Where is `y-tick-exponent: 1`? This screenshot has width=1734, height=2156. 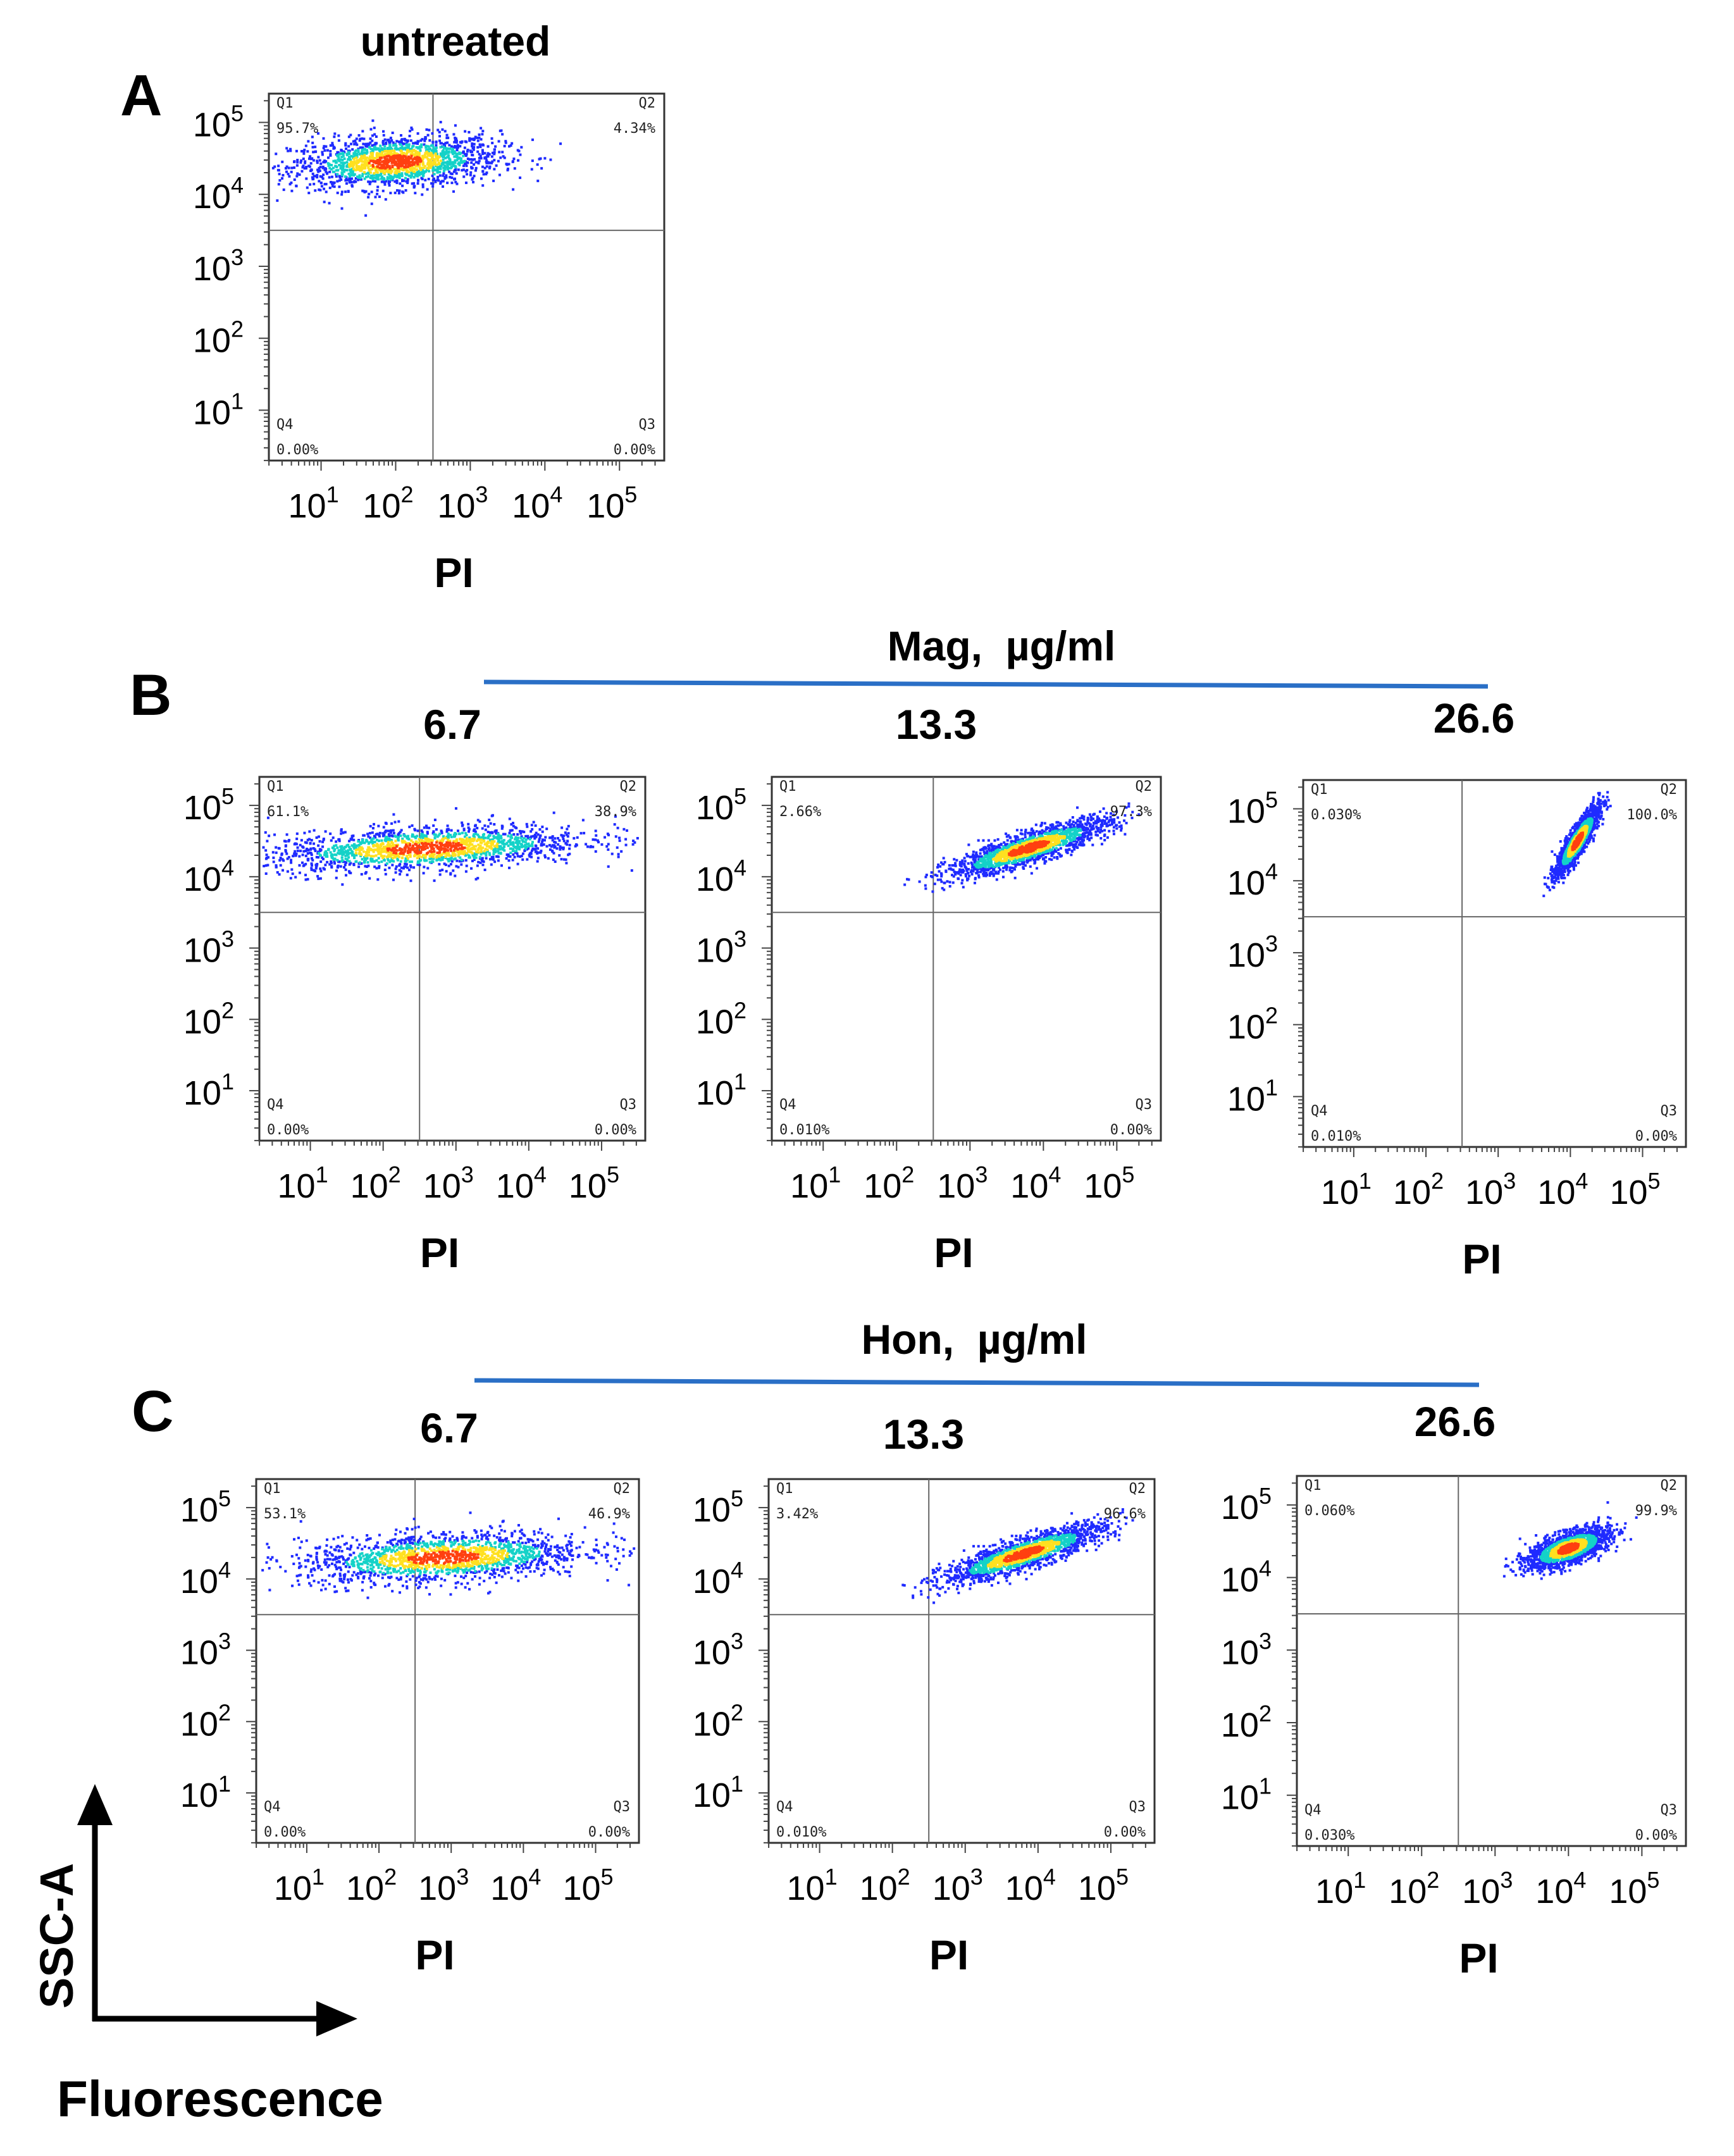 y-tick-exponent: 1 is located at coordinates (227, 1081).